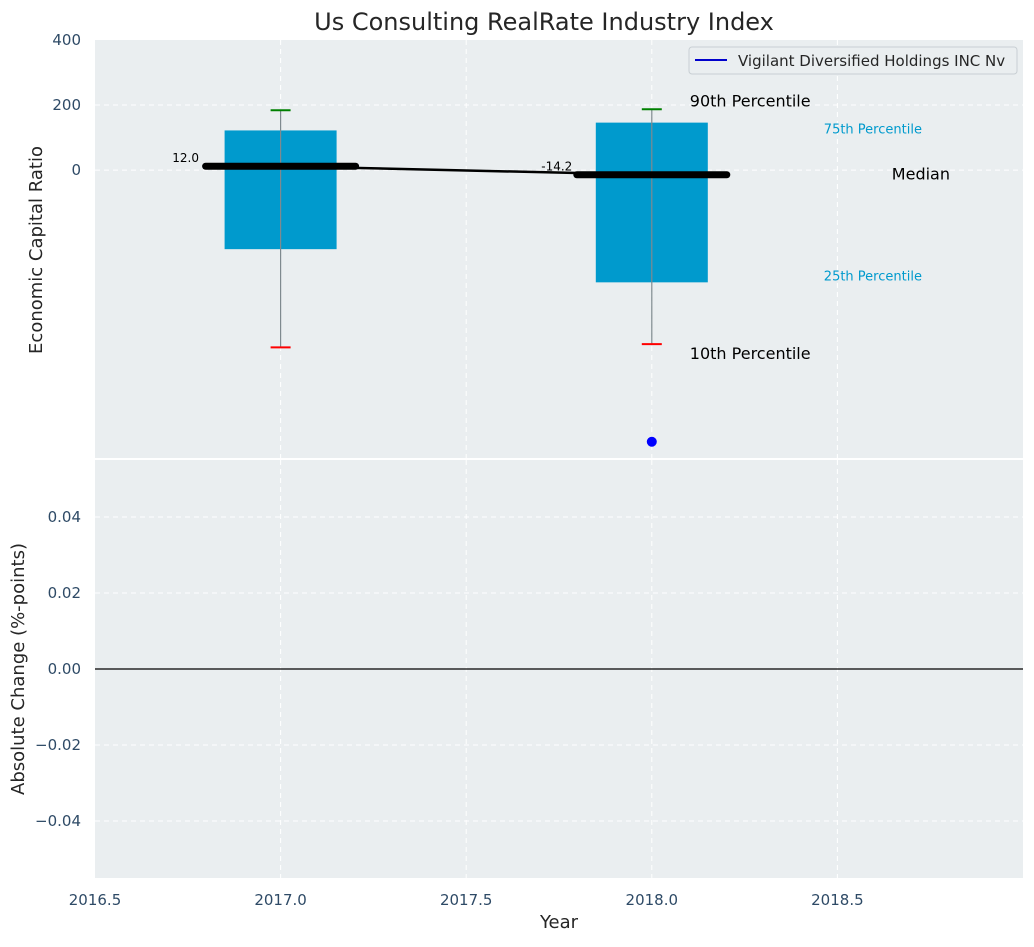 Image resolution: width=1034 pixels, height=947 pixels. What do you see at coordinates (466, 170) in the screenshot?
I see `median-trend-line` at bounding box center [466, 170].